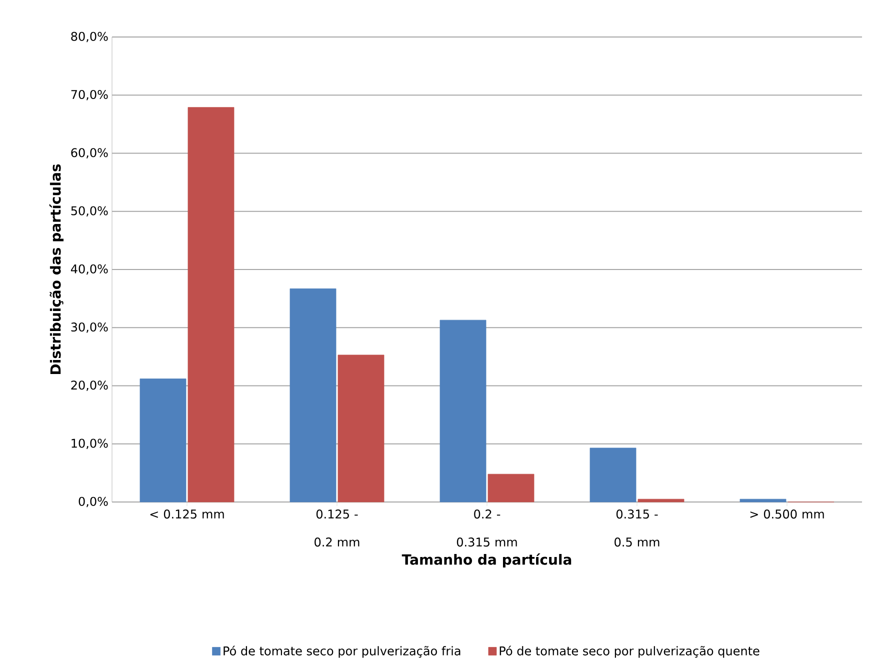 This screenshot has width=883, height=665. What do you see at coordinates (487, 560) in the screenshot?
I see `x-axis-title: Tamanho da partícula` at bounding box center [487, 560].